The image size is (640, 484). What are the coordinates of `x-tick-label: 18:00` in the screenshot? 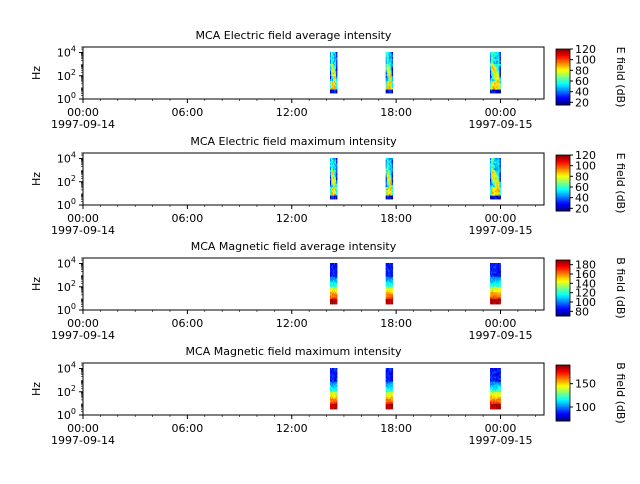 It's located at (396, 428).